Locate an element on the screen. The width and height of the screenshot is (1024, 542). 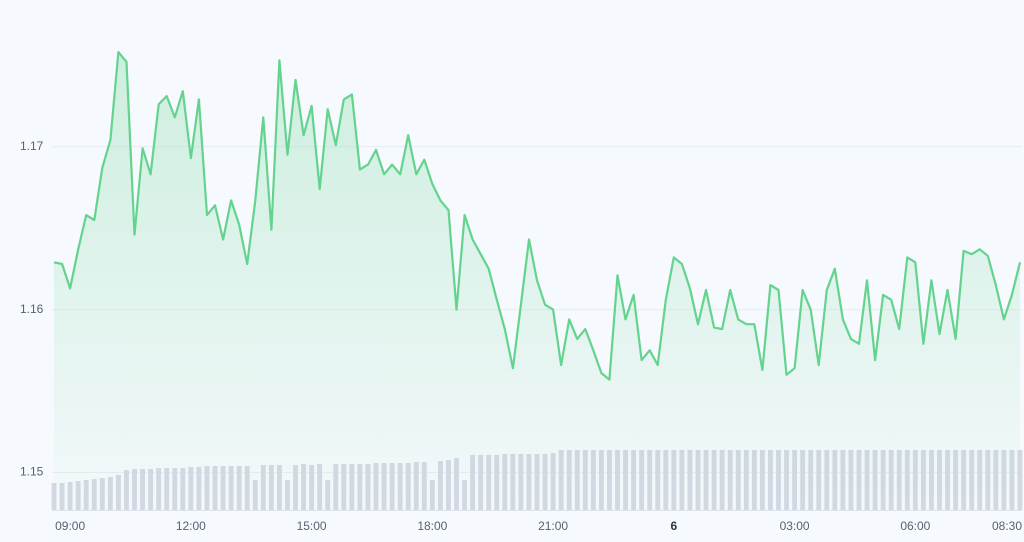
x-tick-label: 18:00 is located at coordinates (432, 526).